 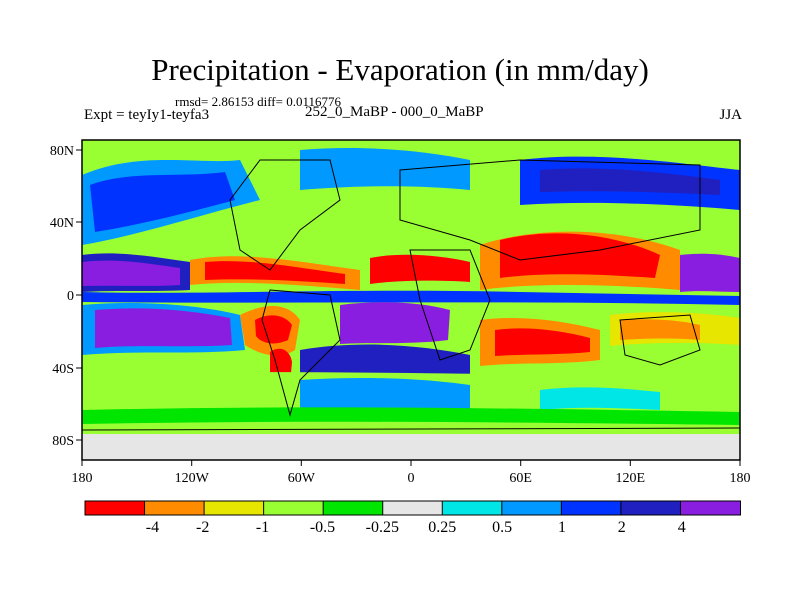 What do you see at coordinates (562, 527) in the screenshot?
I see `colorbar-label: 1` at bounding box center [562, 527].